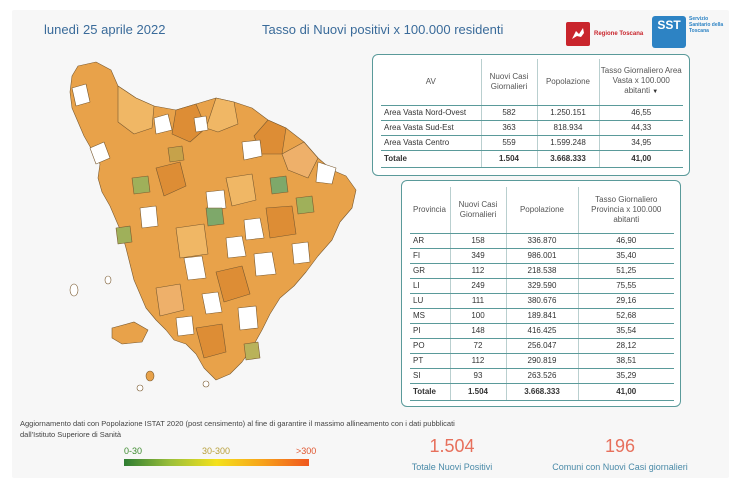 The image size is (741, 486). What do you see at coordinates (430, 316) in the screenshot?
I see `province-code: MS` at bounding box center [430, 316].